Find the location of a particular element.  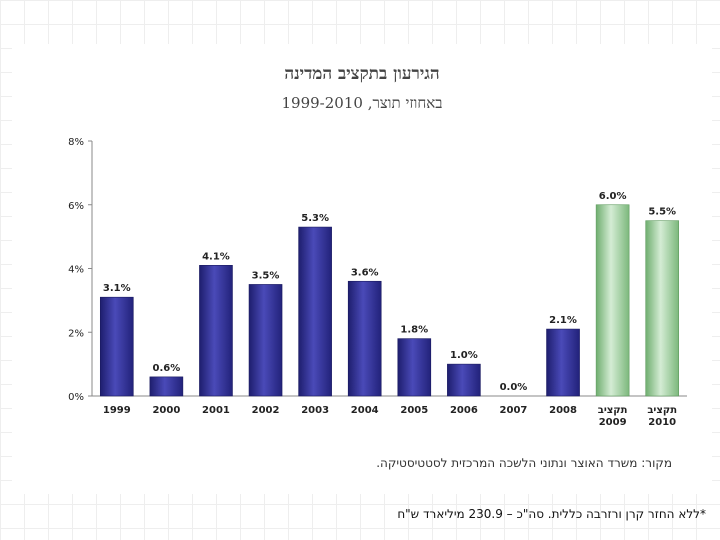

data-label: 3.6% is located at coordinates (365, 272).